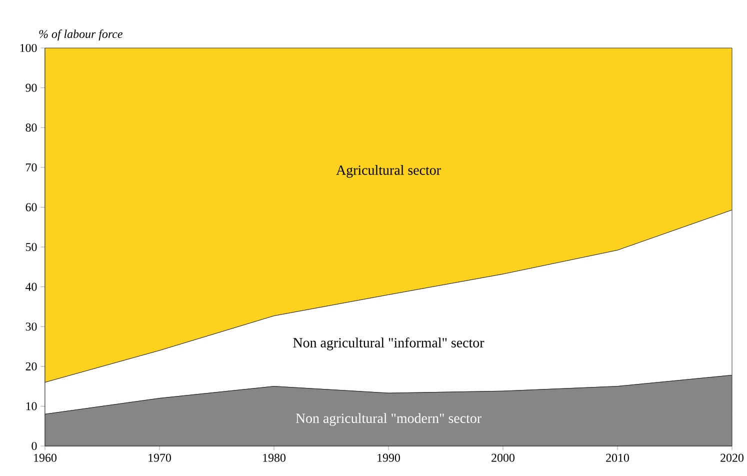 This screenshot has width=747, height=476. I want to click on x-tick-label: 2020, so click(732, 458).